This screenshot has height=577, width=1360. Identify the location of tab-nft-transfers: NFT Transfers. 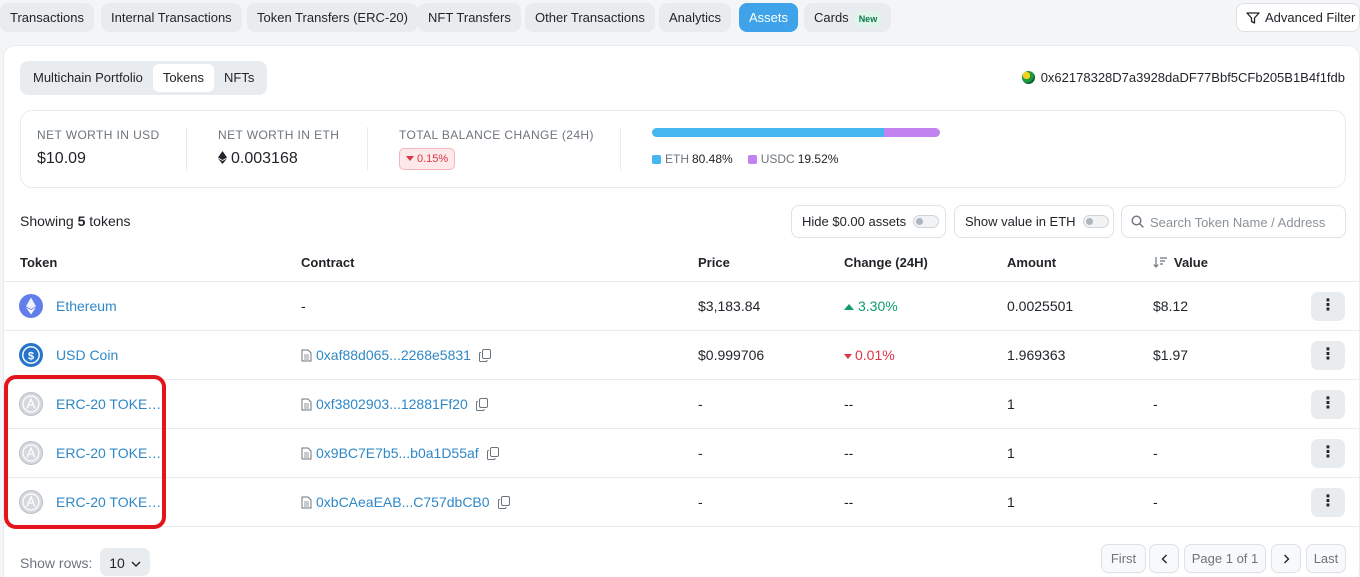
(469, 17).